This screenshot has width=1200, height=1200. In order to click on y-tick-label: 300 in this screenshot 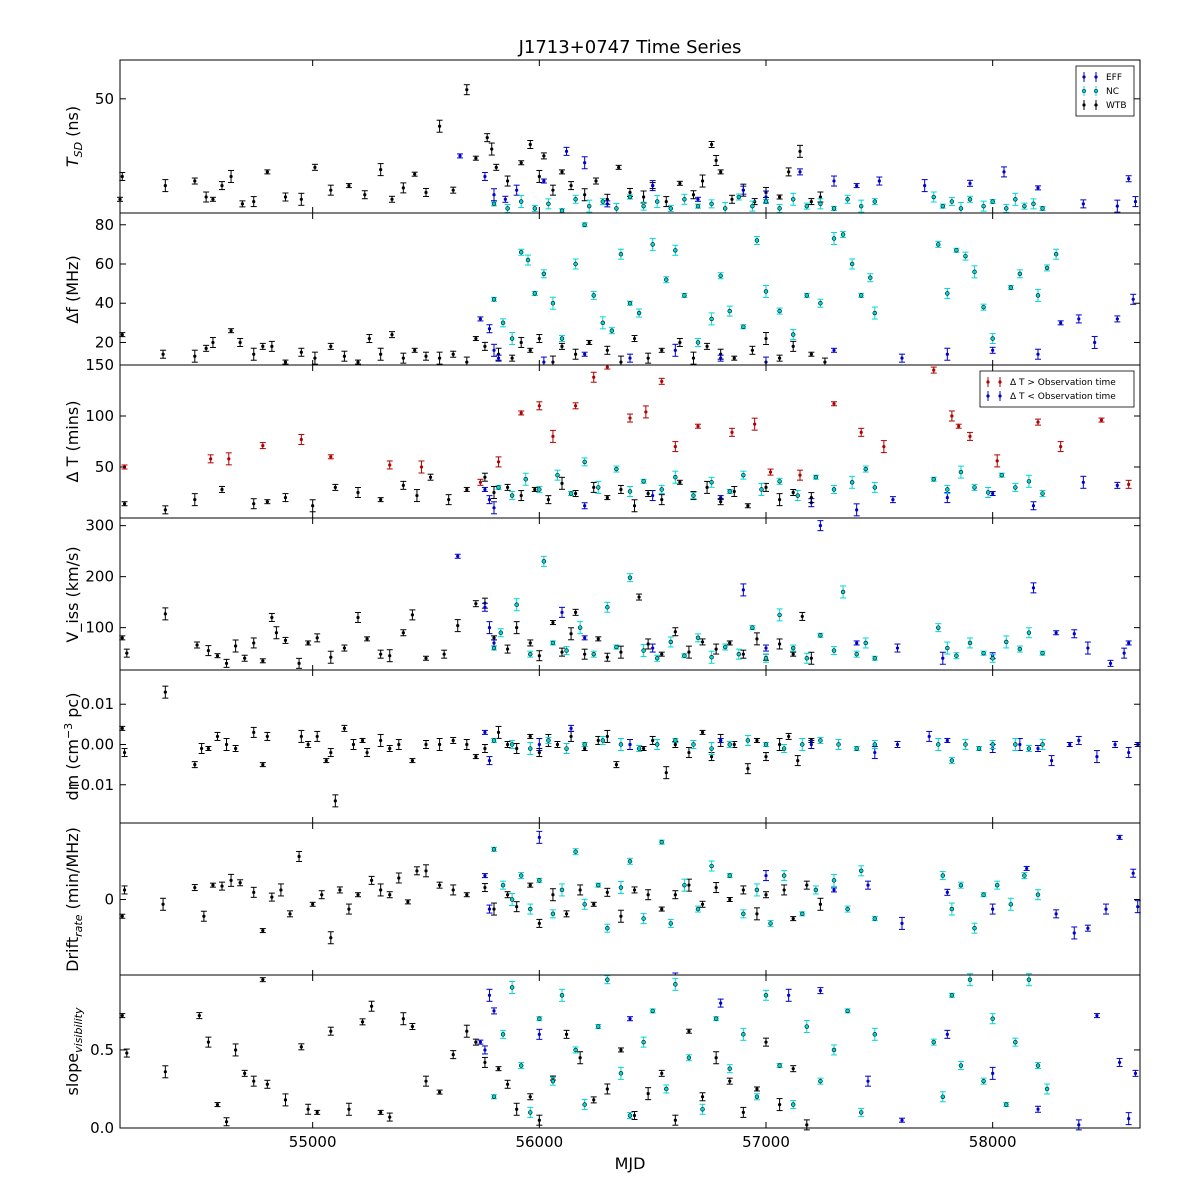, I will do `click(99, 526)`.